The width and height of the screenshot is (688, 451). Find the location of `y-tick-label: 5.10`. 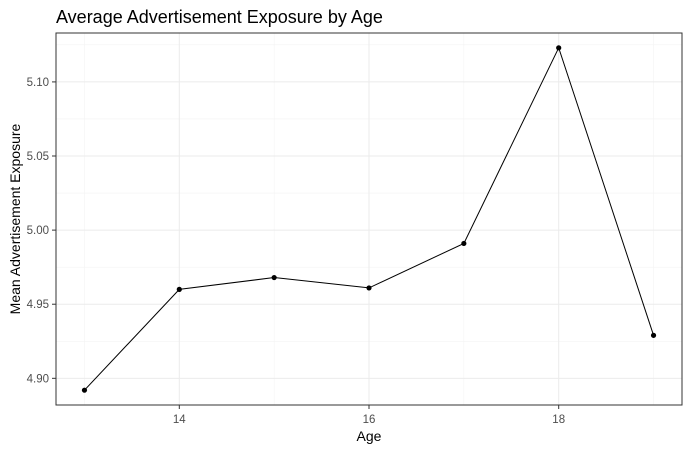

y-tick-label: 5.10 is located at coordinates (38, 83).